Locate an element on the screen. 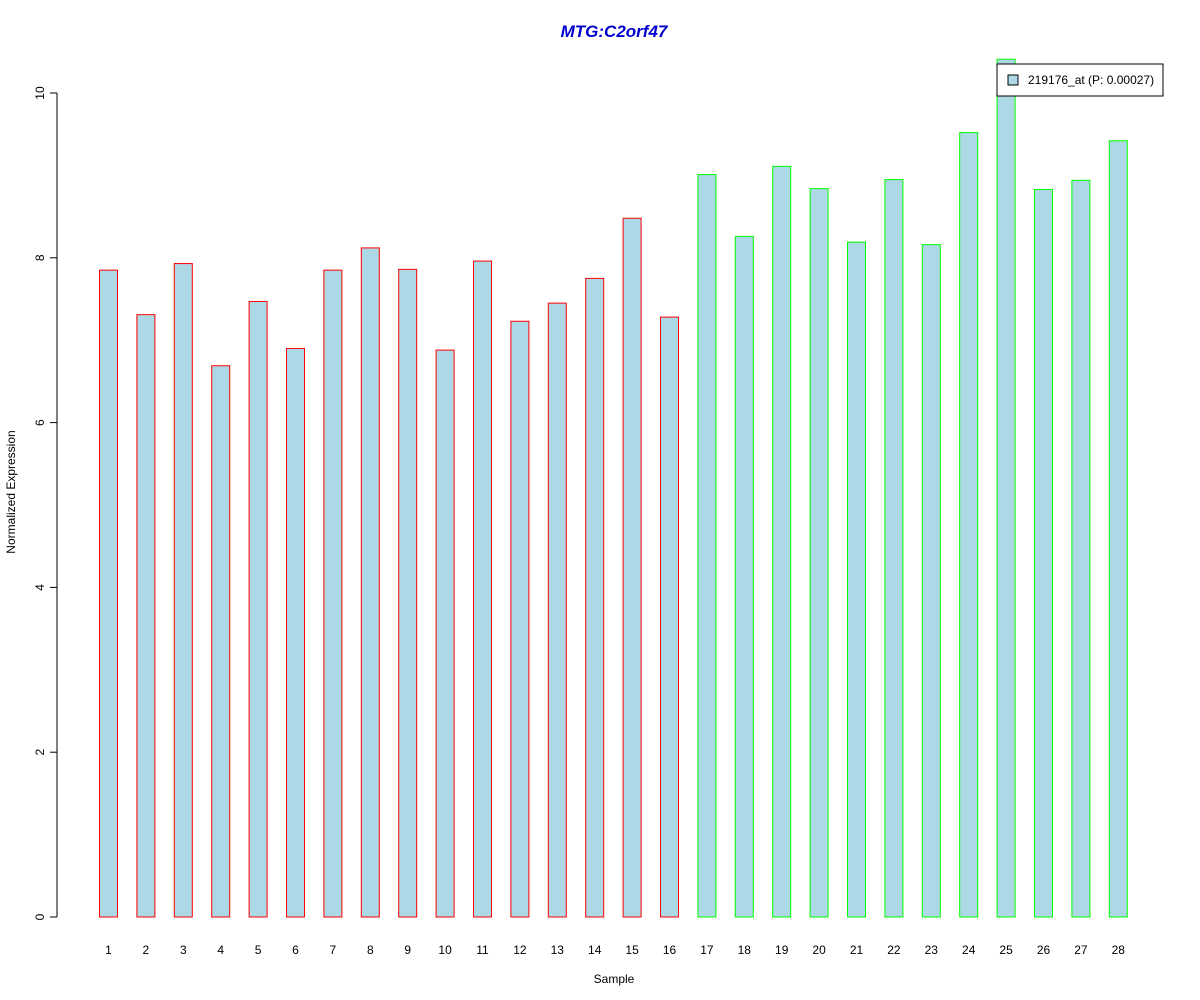  y-tick-label: 4 is located at coordinates (40, 587).